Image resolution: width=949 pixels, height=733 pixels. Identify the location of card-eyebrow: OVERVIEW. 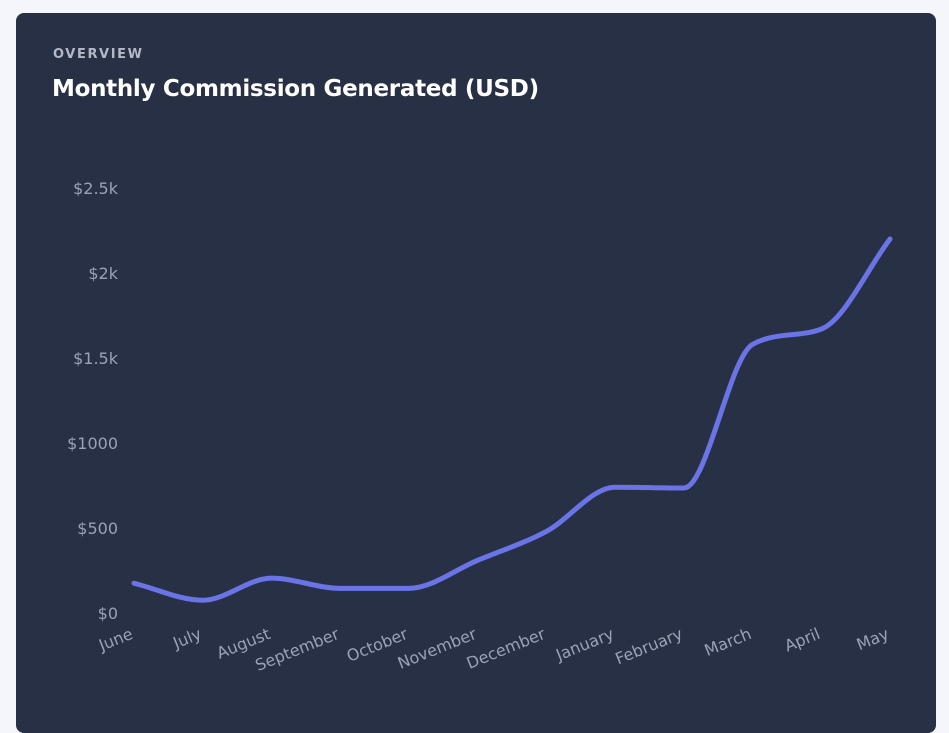
(98, 54).